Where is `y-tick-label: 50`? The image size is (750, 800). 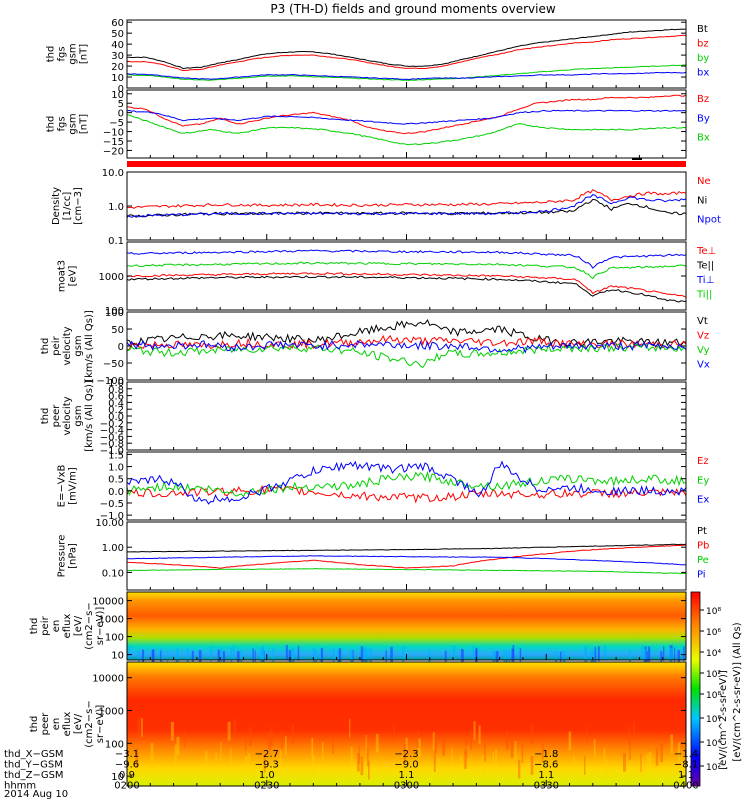 y-tick-label: 50 is located at coordinates (117, 330).